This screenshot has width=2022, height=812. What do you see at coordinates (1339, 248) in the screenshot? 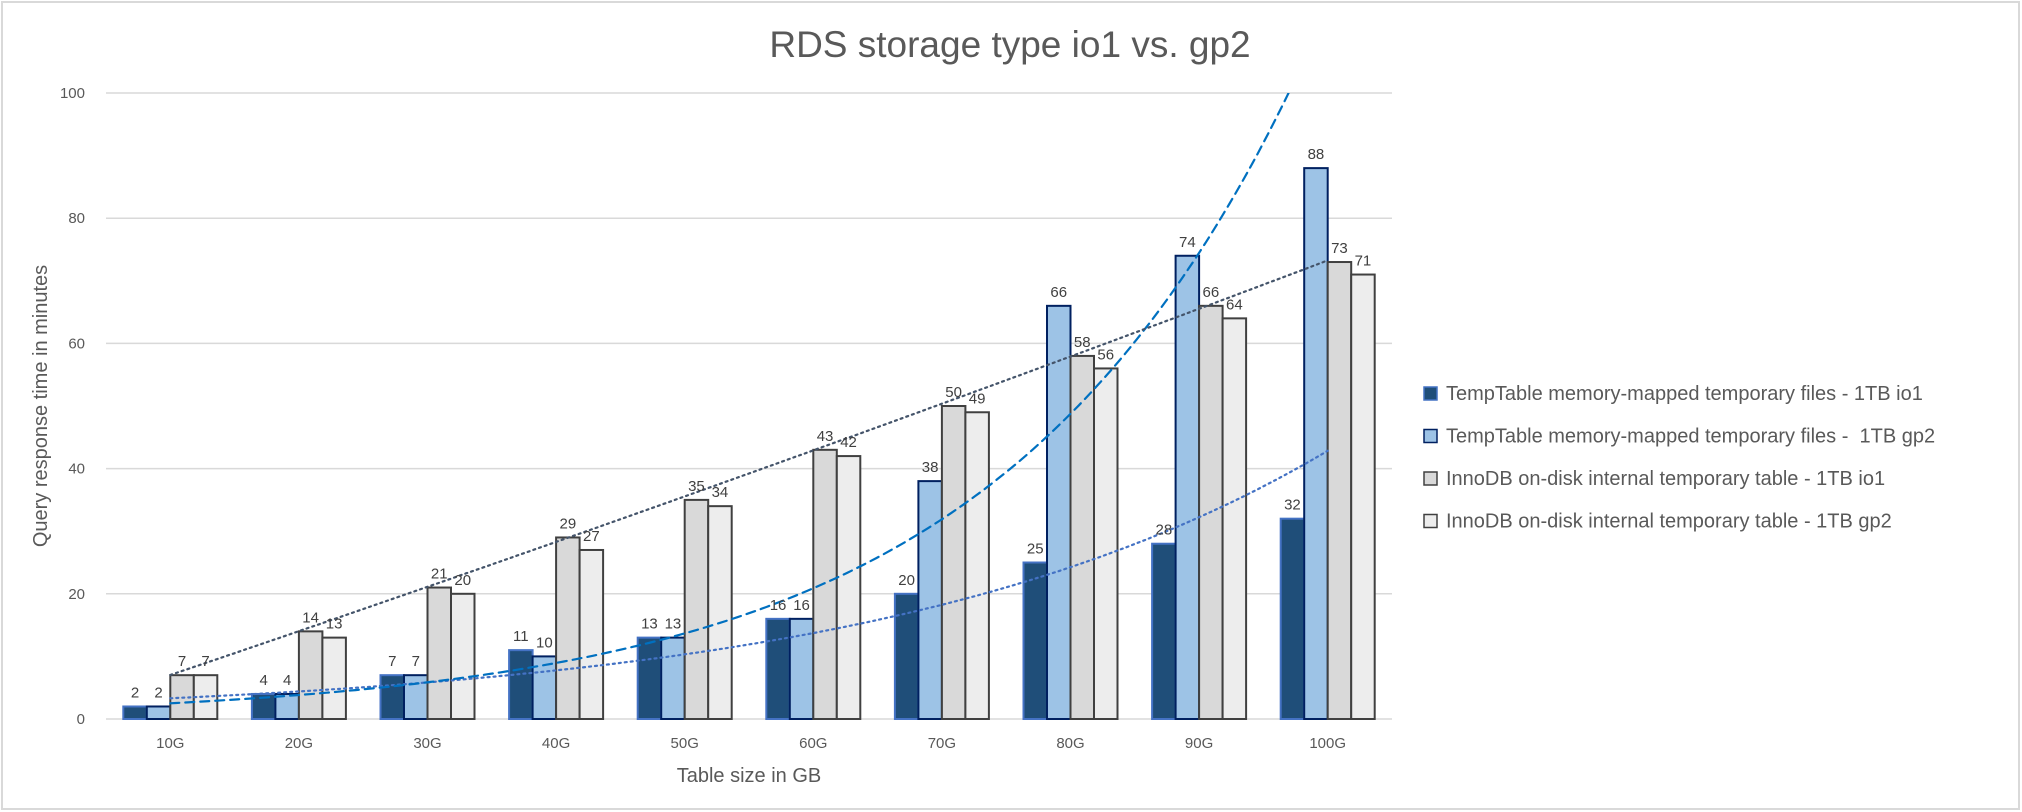
I see `data-label: 73` at bounding box center [1339, 248].